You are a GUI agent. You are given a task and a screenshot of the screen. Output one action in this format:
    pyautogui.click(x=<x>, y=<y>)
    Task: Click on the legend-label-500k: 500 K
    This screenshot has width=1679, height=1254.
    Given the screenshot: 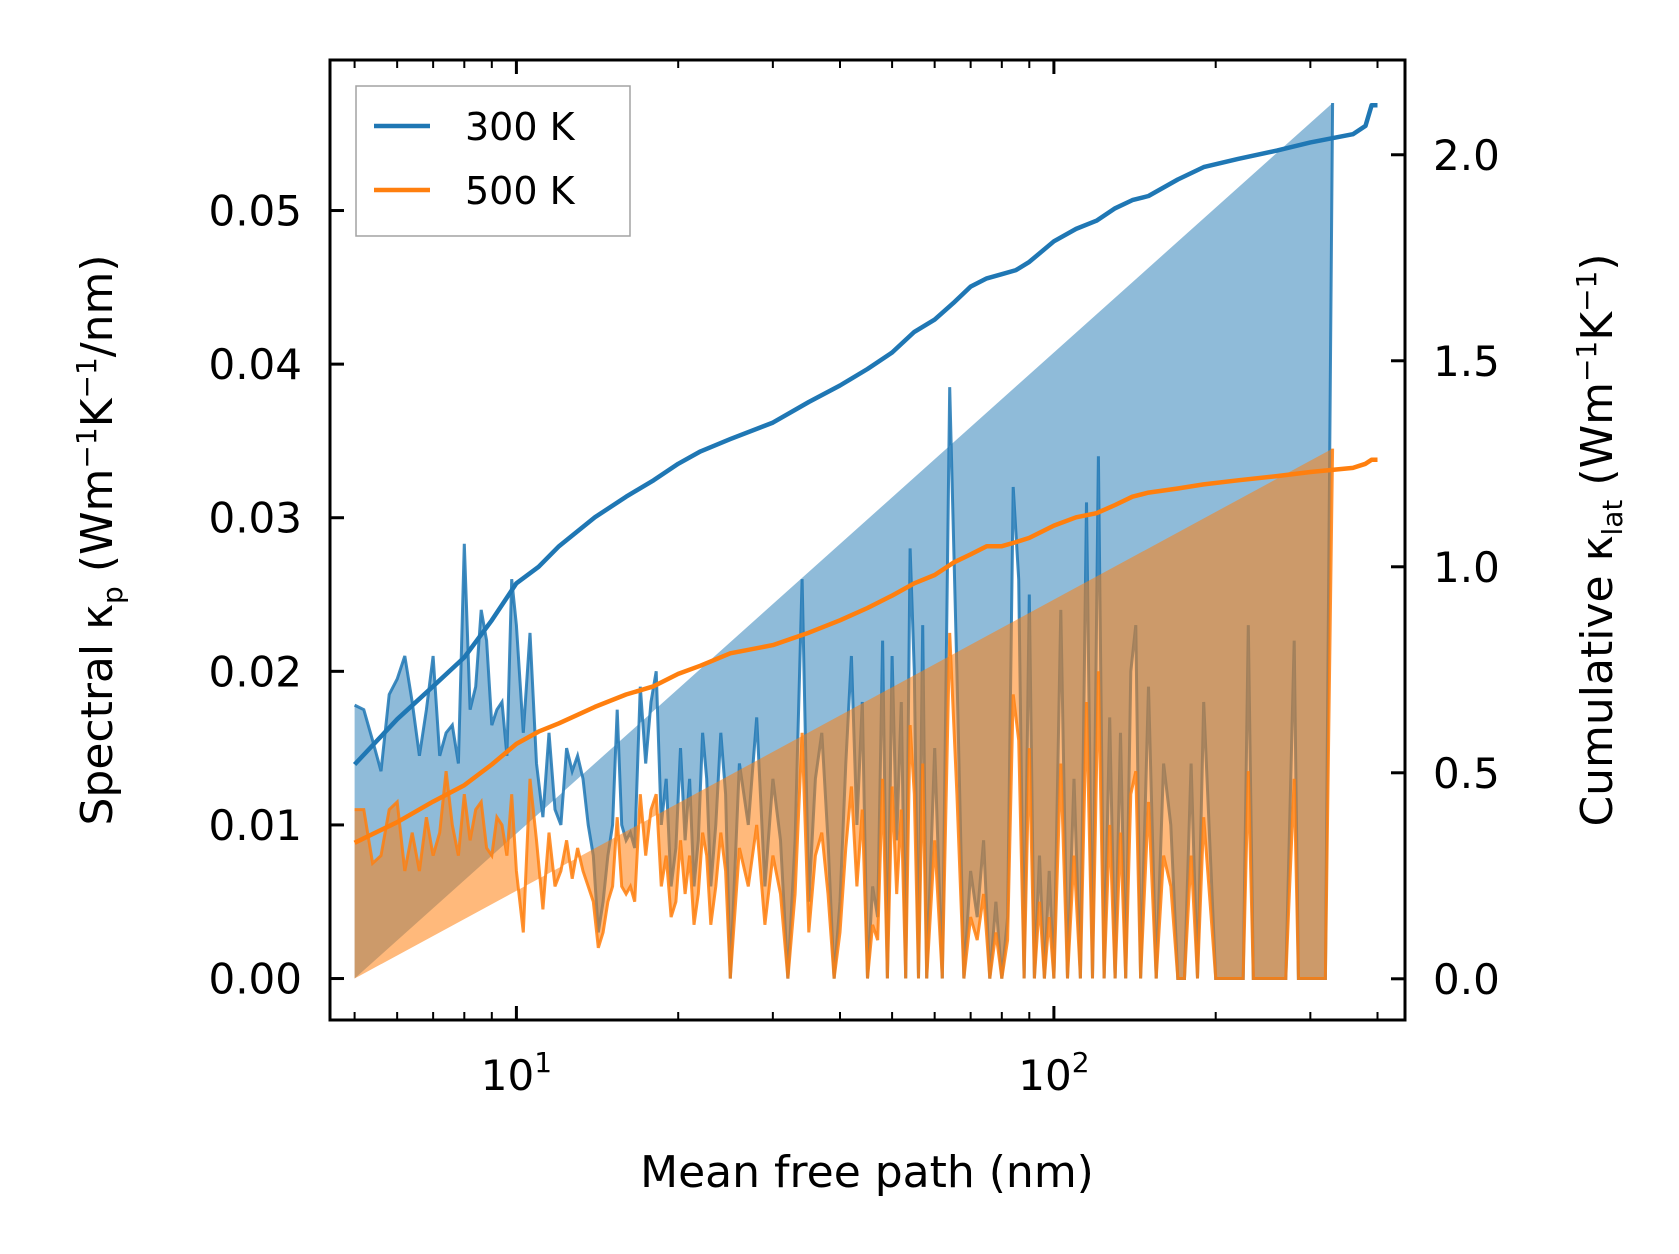 What is the action you would take?
    pyautogui.click(x=520, y=191)
    